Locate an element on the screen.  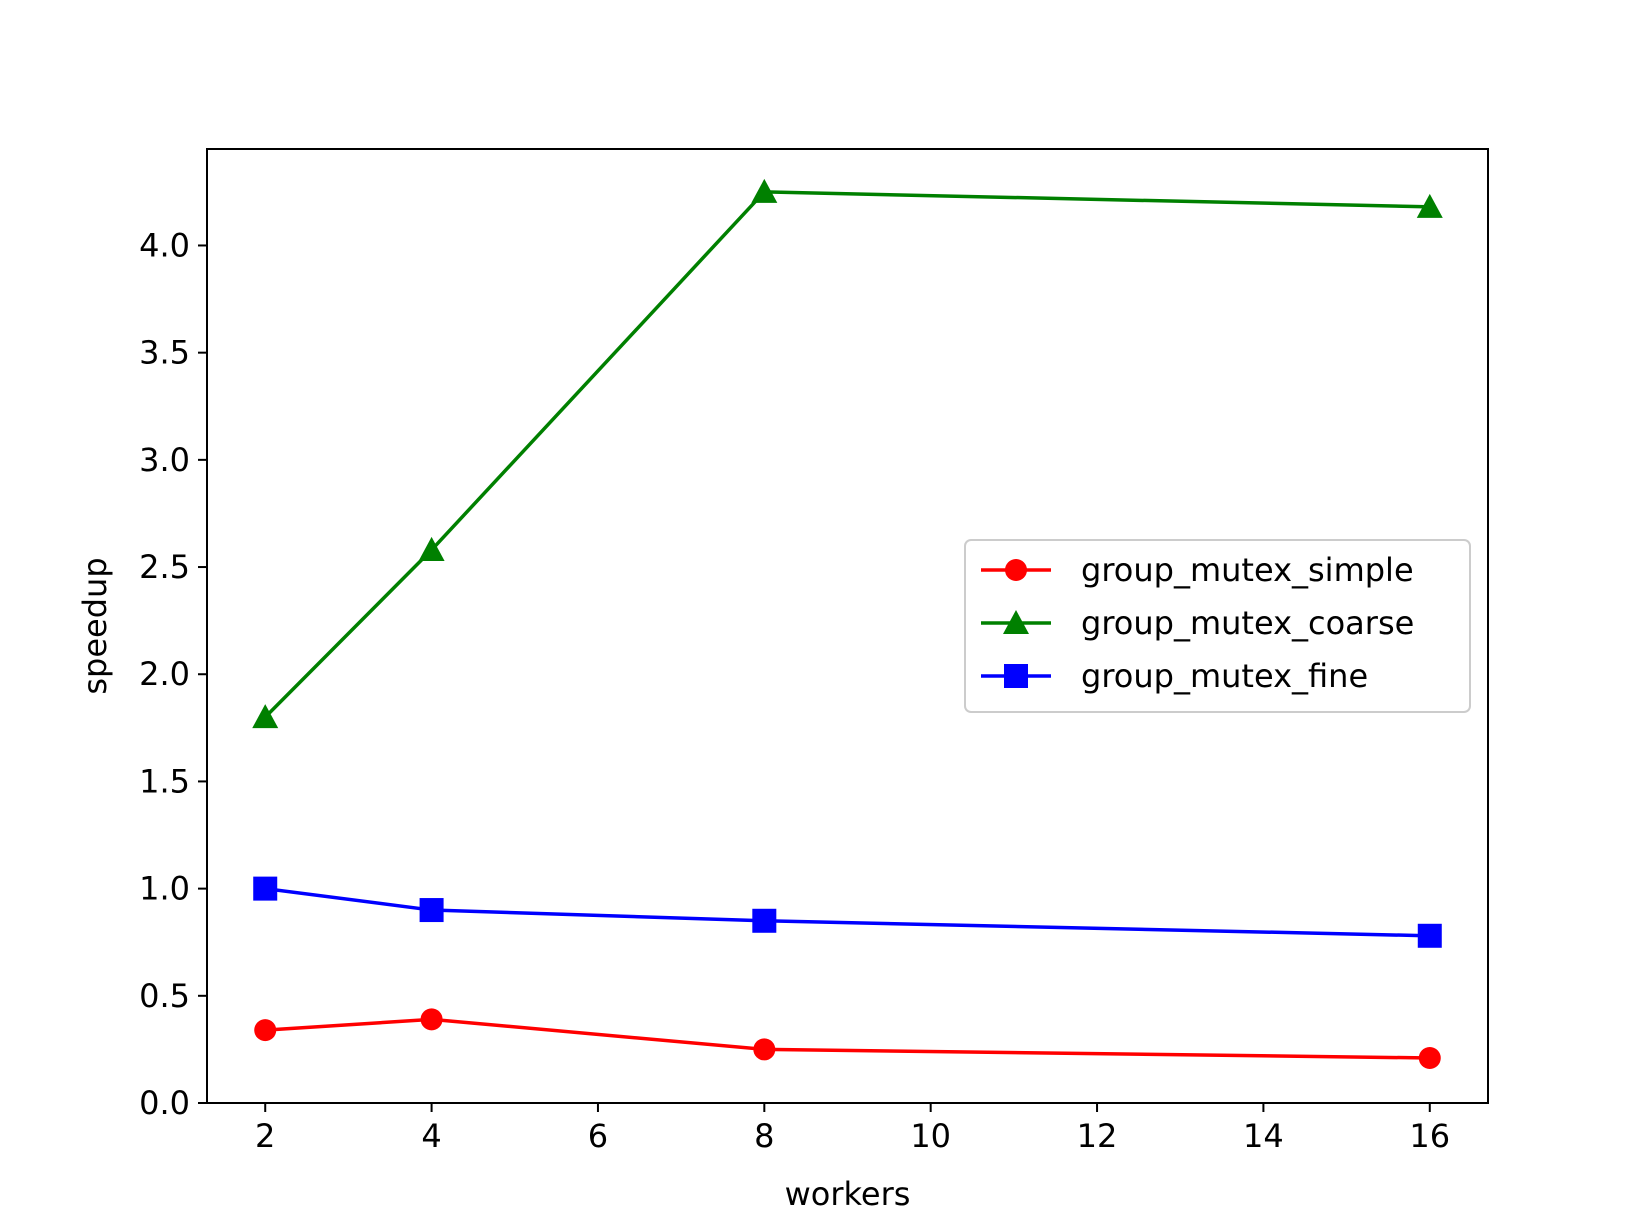
x-tick-label-7: 16 is located at coordinates (1429, 1136).